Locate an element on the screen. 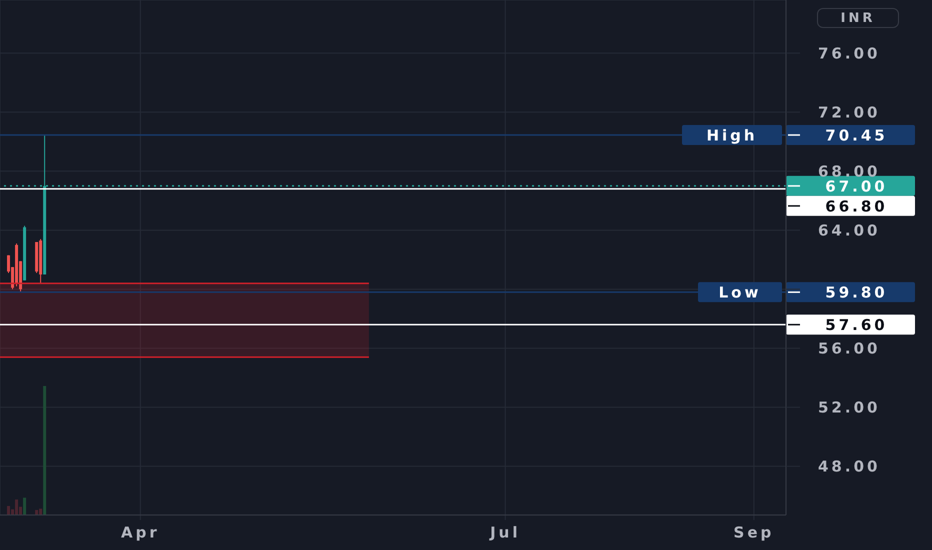 This screenshot has width=932, height=550. ref-line-label: 66.80 is located at coordinates (856, 206).